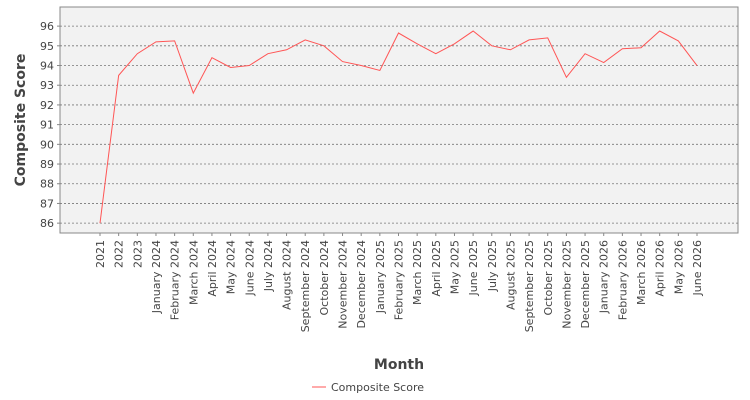 This screenshot has width=750, height=400. Describe the element at coordinates (119, 254) in the screenshot. I see `x-tick-label: 2022` at that location.